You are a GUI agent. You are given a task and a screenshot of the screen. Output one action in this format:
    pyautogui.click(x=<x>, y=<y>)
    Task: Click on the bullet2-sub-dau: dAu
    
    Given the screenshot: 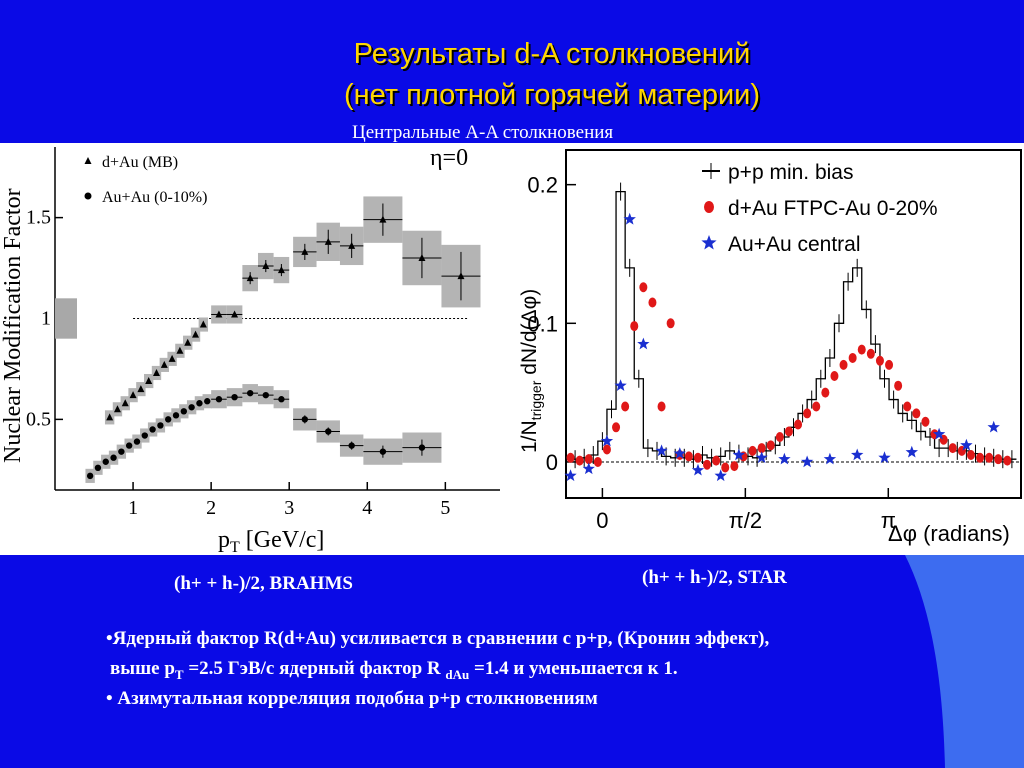 What is the action you would take?
    pyautogui.click(x=457, y=674)
    